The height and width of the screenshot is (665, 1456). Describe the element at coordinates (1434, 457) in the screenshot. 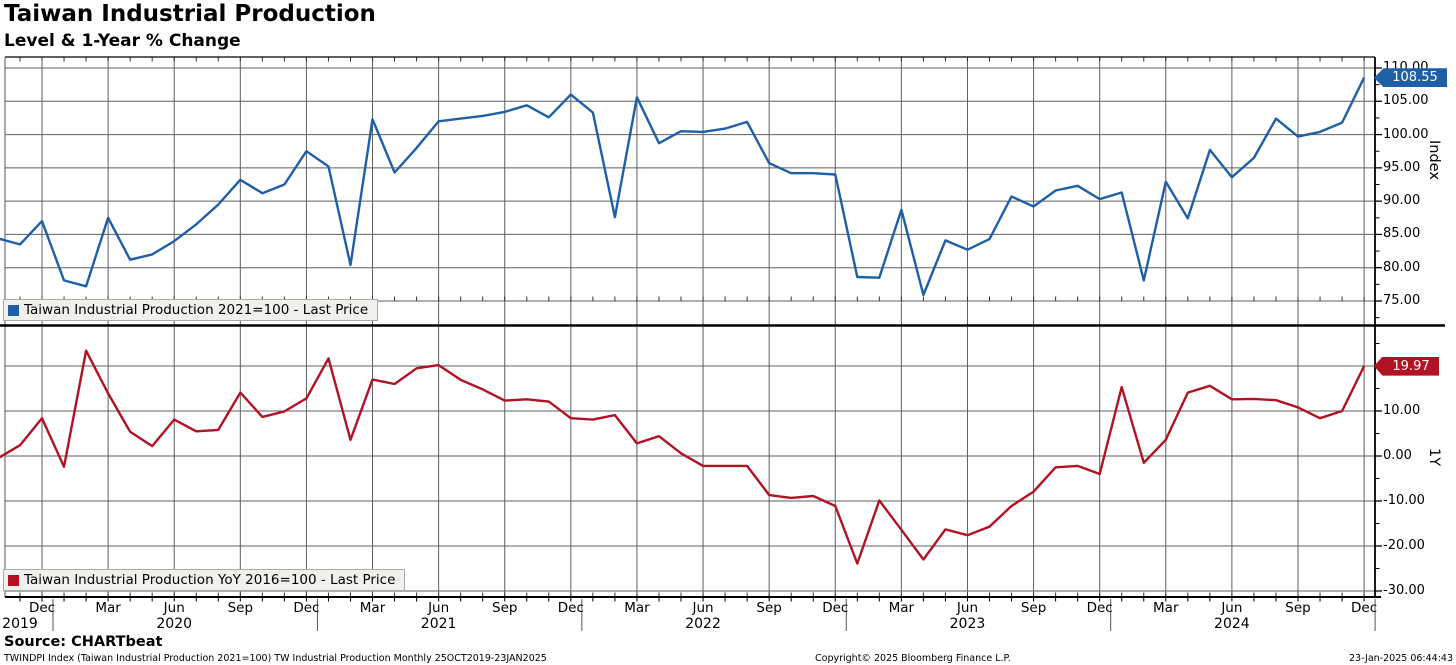

I see `y-axis-title-1y: 1Y` at that location.